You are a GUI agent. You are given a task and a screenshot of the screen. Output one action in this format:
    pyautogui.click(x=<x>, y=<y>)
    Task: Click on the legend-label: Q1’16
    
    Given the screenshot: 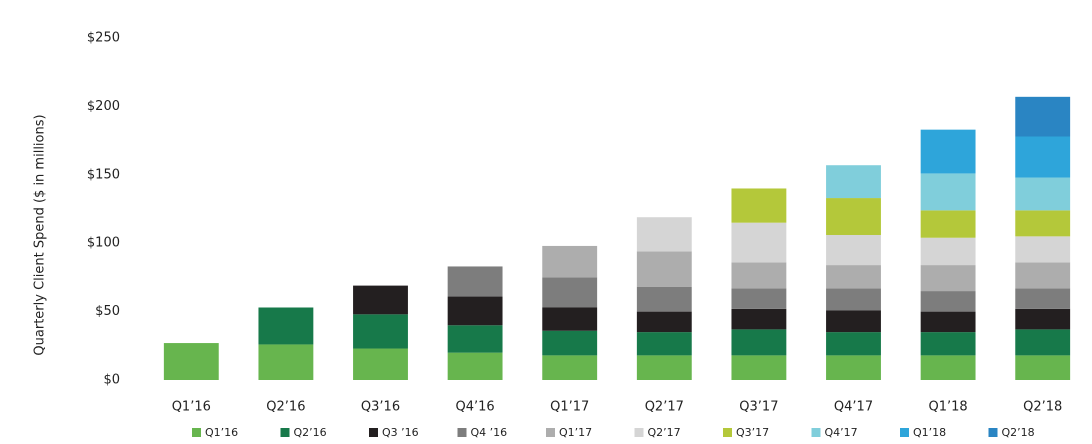 What is the action you would take?
    pyautogui.click(x=221, y=432)
    